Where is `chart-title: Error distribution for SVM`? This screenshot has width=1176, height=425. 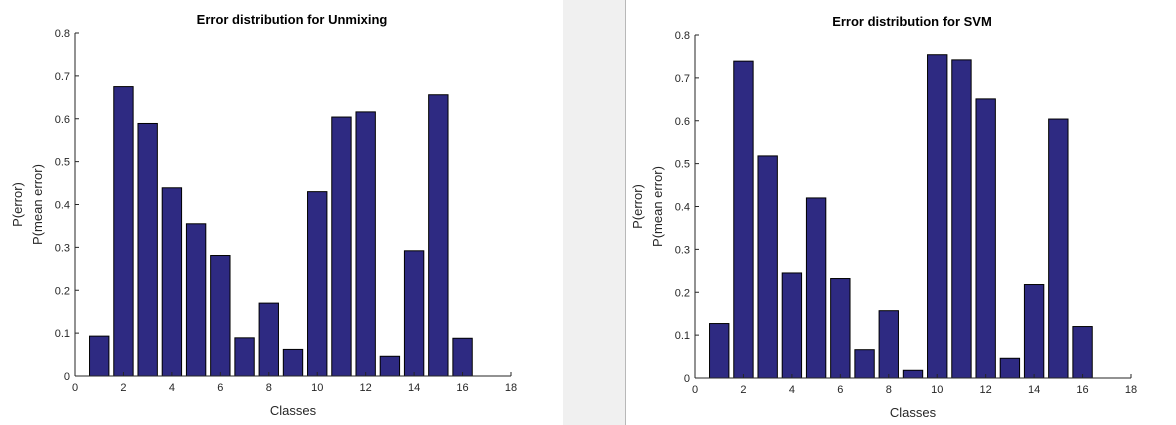 chart-title: Error distribution for SVM is located at coordinates (912, 21).